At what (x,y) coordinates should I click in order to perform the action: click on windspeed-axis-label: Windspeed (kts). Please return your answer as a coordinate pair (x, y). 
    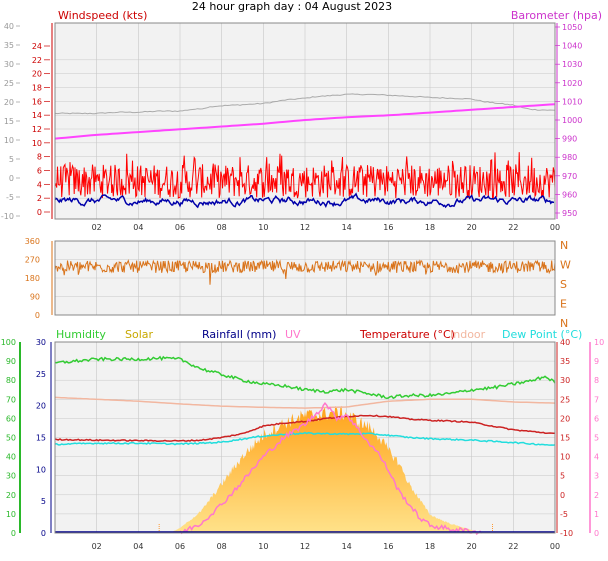
    Looking at the image, I should click on (102, 15).